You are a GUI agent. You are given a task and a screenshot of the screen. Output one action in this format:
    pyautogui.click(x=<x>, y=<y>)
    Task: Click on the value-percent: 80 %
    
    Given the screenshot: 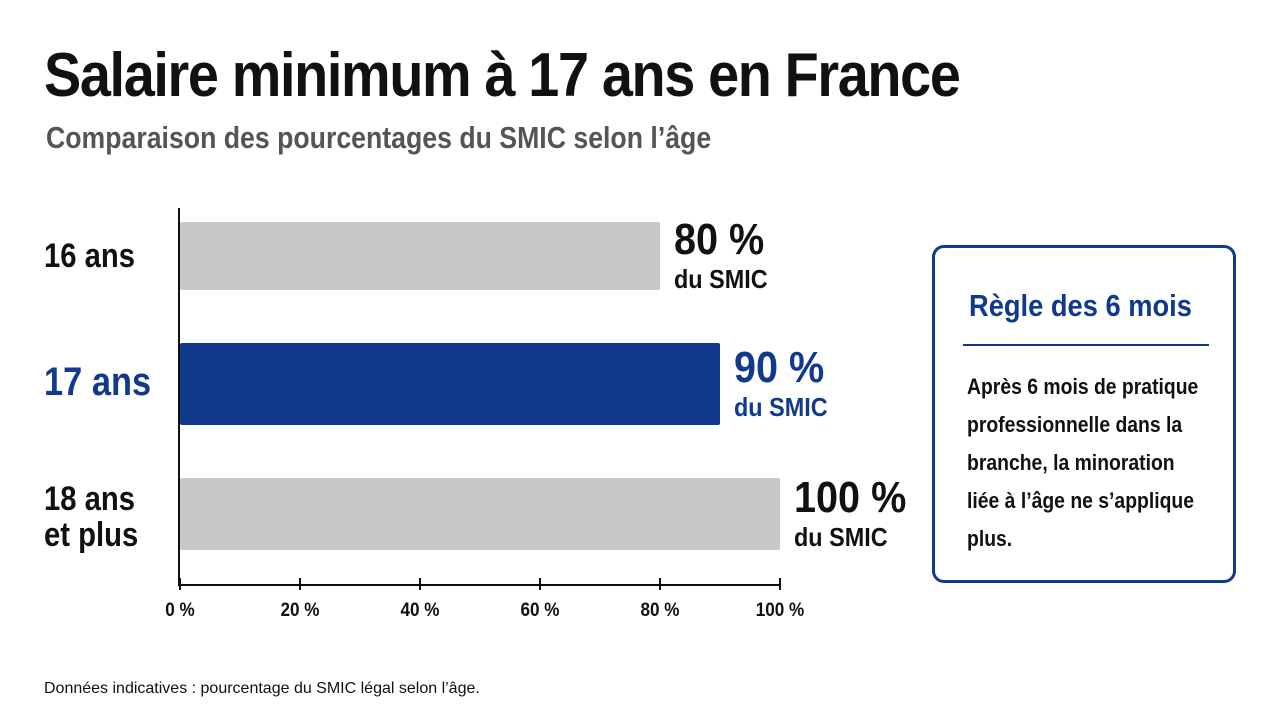 What is the action you would take?
    pyautogui.click(x=719, y=239)
    